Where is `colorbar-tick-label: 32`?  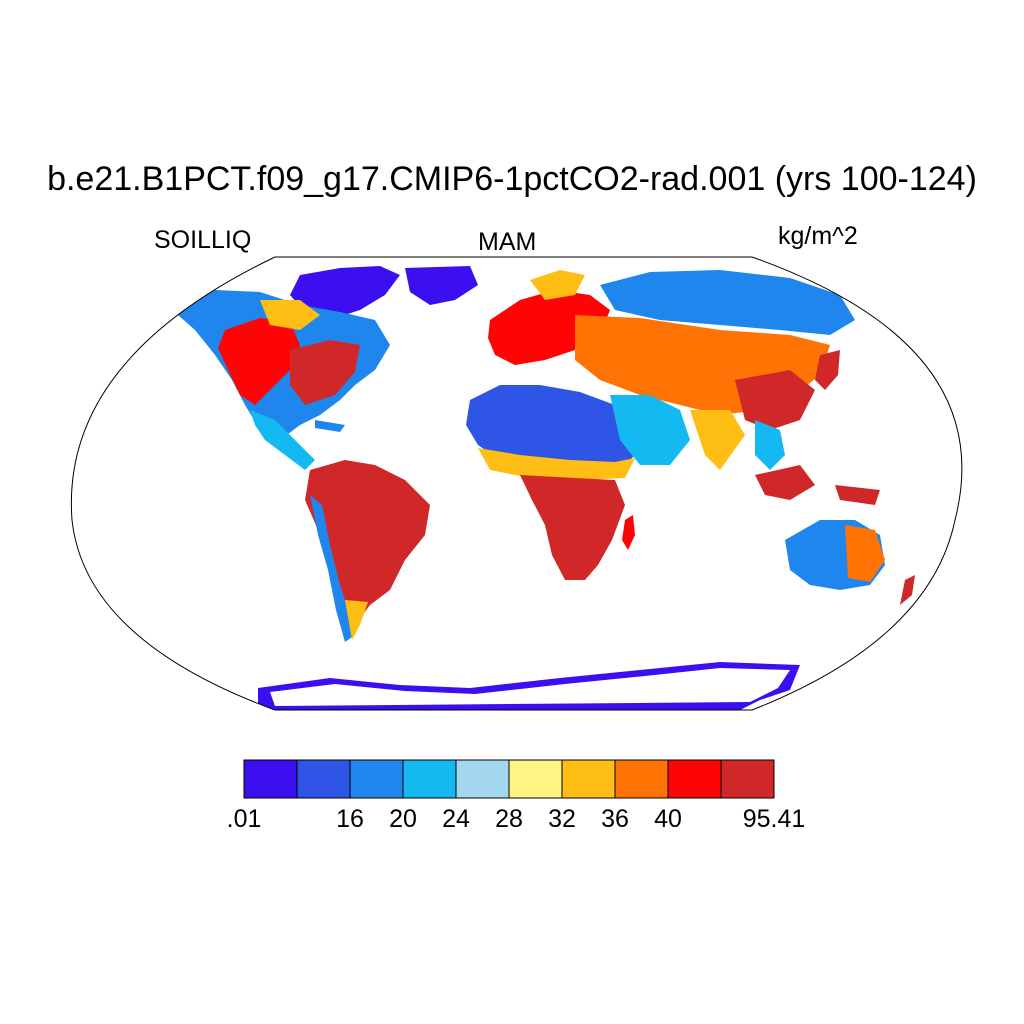
colorbar-tick-label: 32 is located at coordinates (562, 819).